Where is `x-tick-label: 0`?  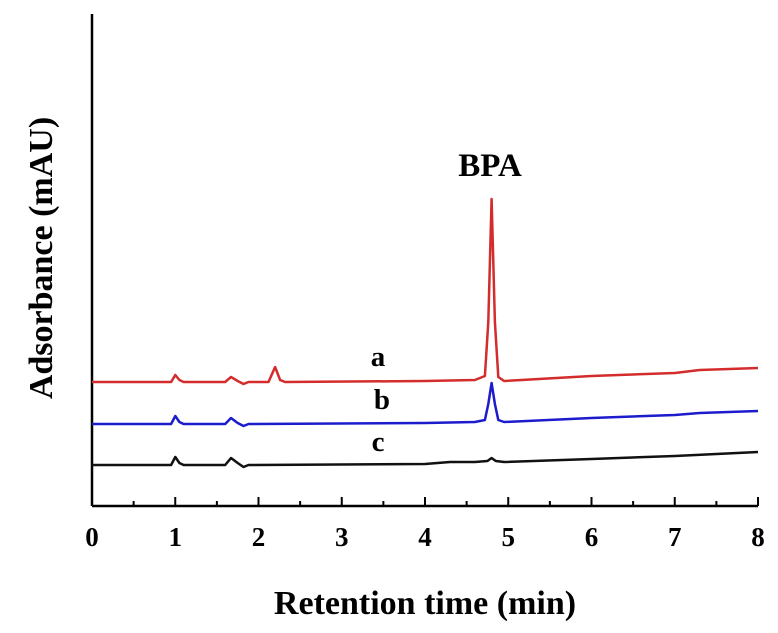 x-tick-label: 0 is located at coordinates (92, 537).